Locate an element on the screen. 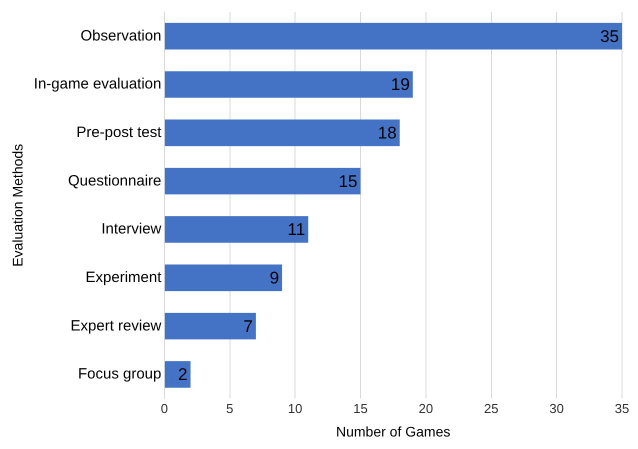 Image resolution: width=638 pixels, height=449 pixels. y-tick-label: Focus group is located at coordinates (120, 374).